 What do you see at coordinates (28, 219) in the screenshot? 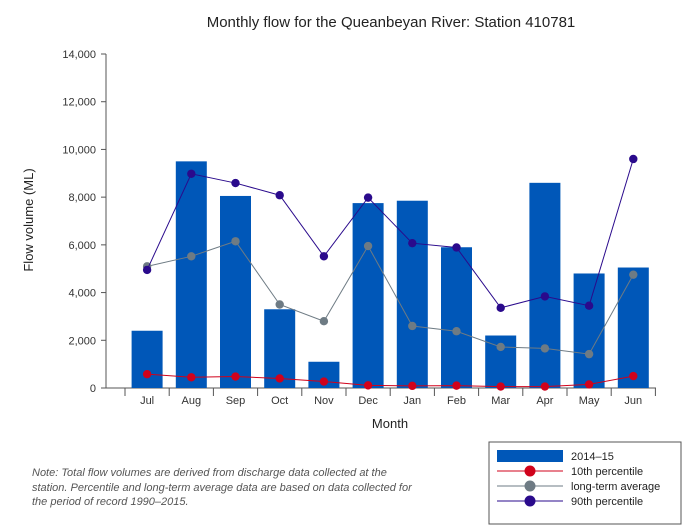
I see `y-axis-title: Flow volume (ML)` at bounding box center [28, 219].